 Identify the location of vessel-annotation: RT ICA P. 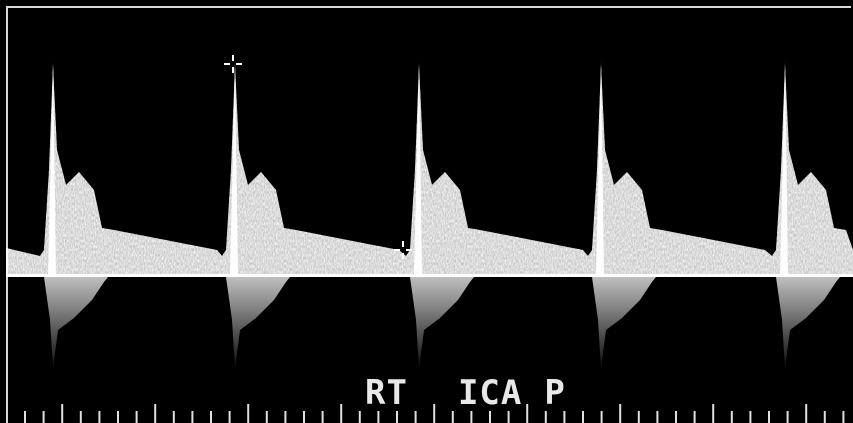
(465, 393).